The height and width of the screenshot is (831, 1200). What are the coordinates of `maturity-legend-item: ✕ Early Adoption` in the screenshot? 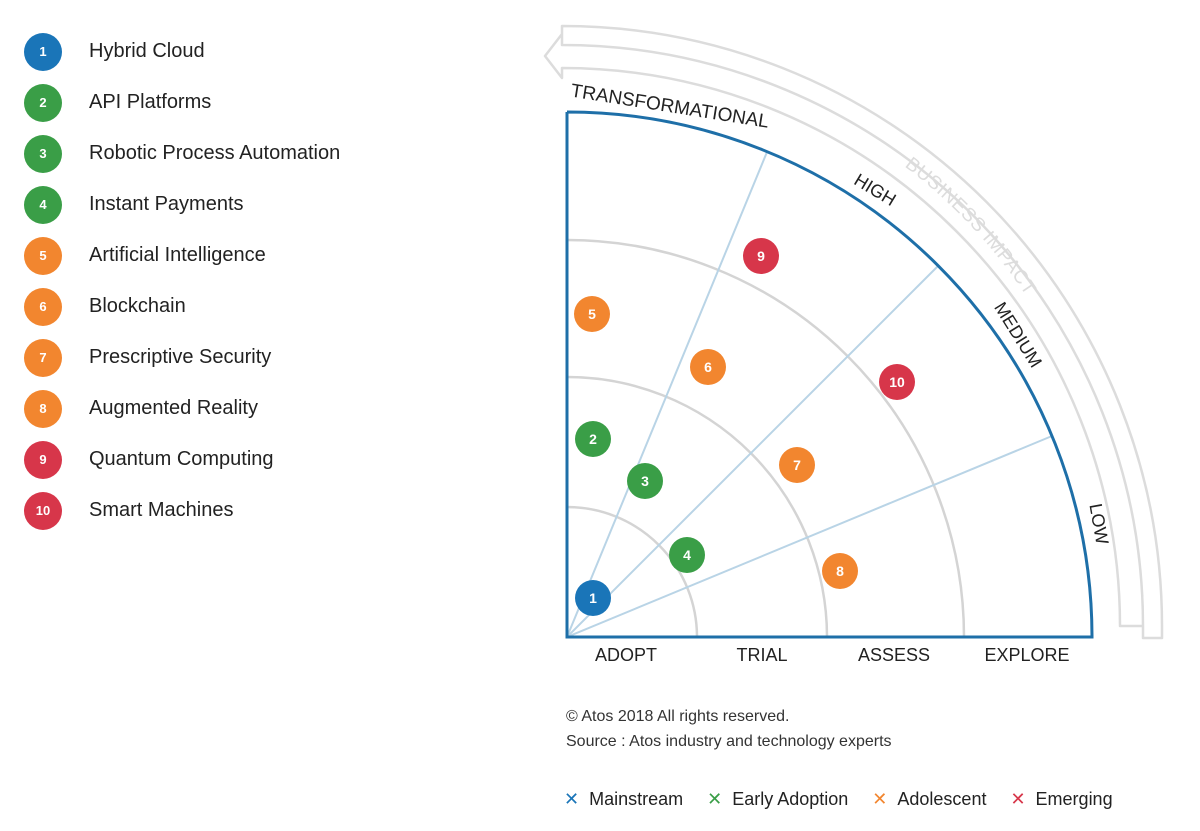 It's located at (777, 799).